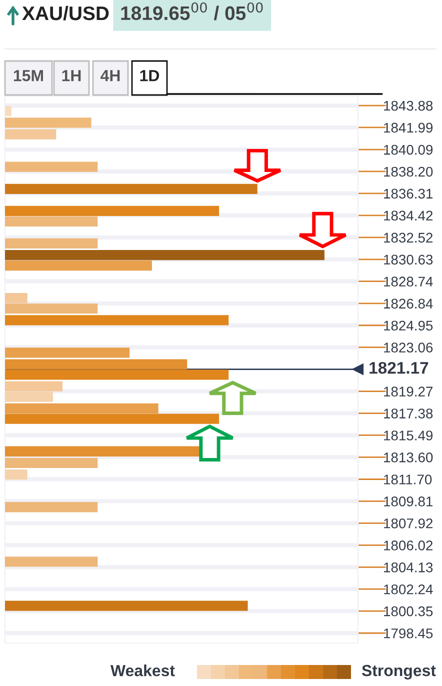 The height and width of the screenshot is (686, 442). Describe the element at coordinates (65, 13) in the screenshot. I see `chart-title: XAU/USD` at that location.